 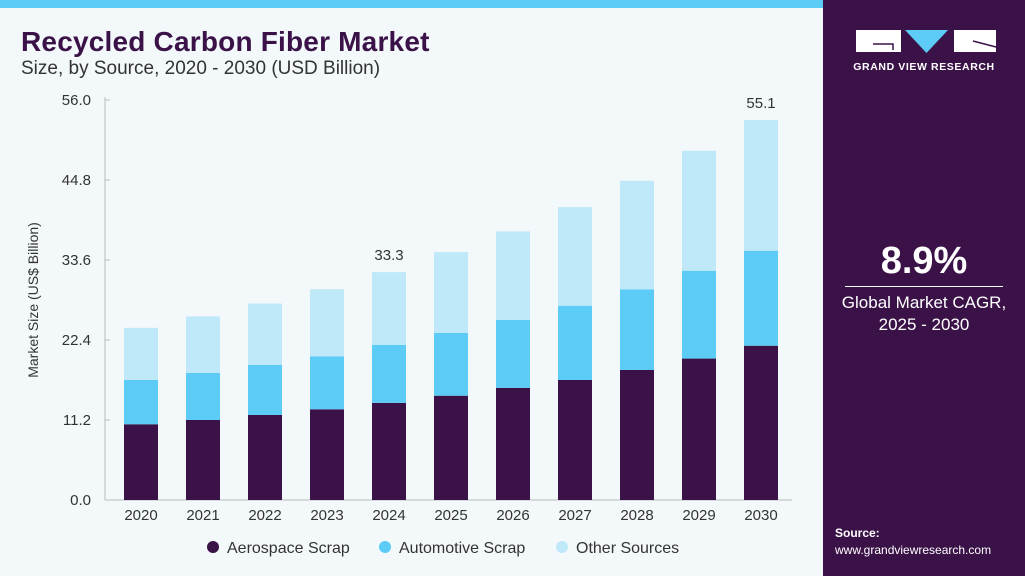 What do you see at coordinates (462, 548) in the screenshot?
I see `legend-label: Automotive Scrap` at bounding box center [462, 548].